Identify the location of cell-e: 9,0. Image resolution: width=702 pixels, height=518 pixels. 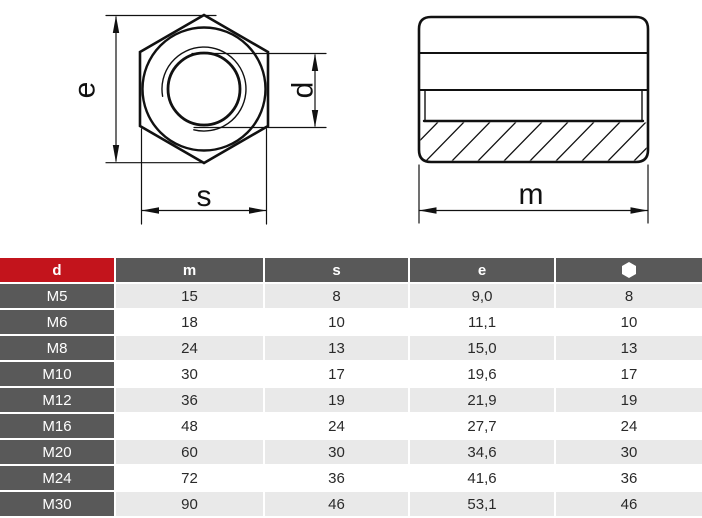
(483, 297).